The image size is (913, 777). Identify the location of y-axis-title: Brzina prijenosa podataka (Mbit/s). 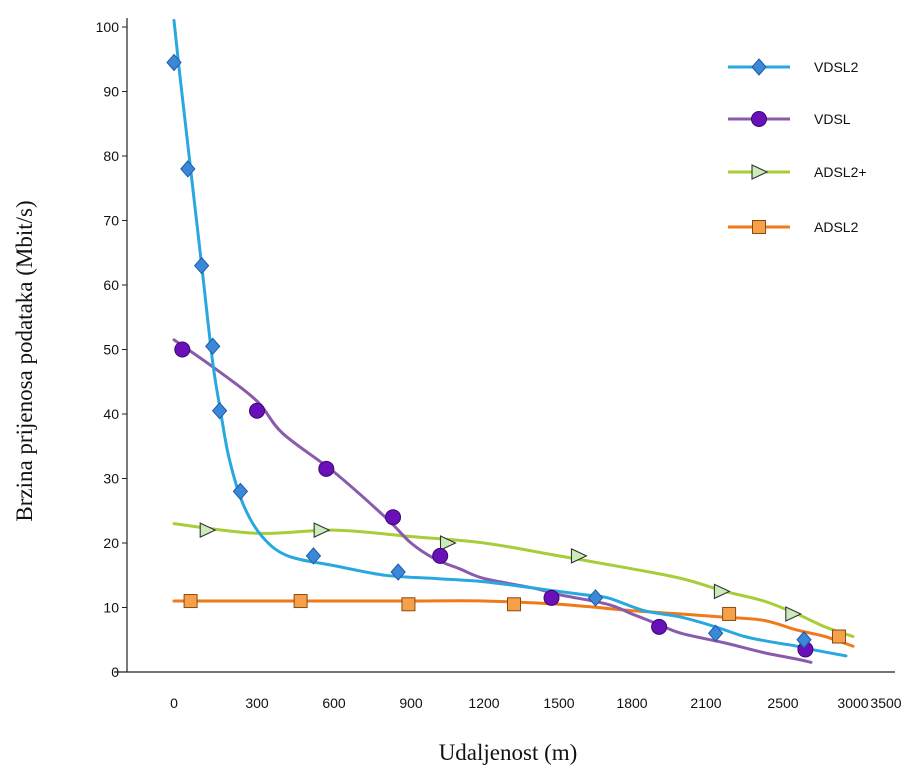
(24, 360).